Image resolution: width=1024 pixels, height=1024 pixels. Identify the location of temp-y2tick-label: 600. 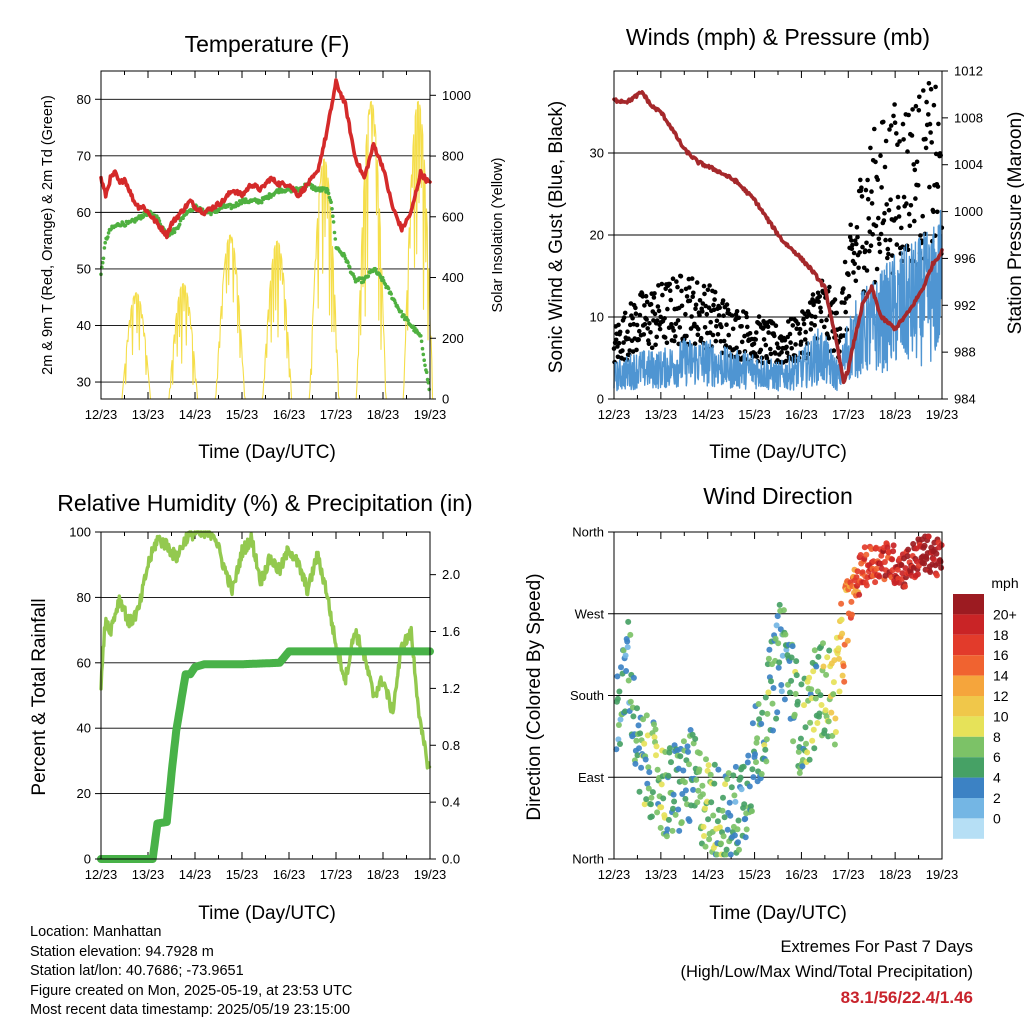
(453, 216).